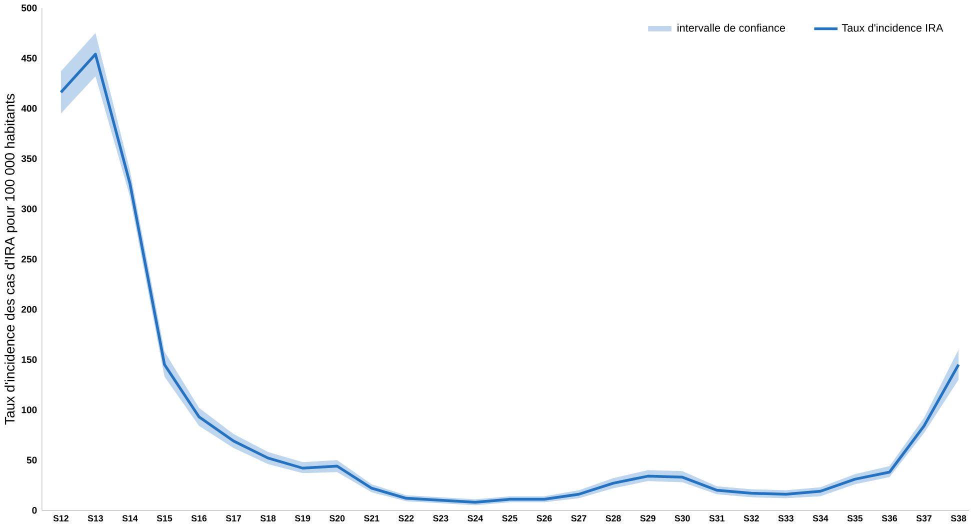  What do you see at coordinates (234, 518) in the screenshot?
I see `x-tick-label: S17` at bounding box center [234, 518].